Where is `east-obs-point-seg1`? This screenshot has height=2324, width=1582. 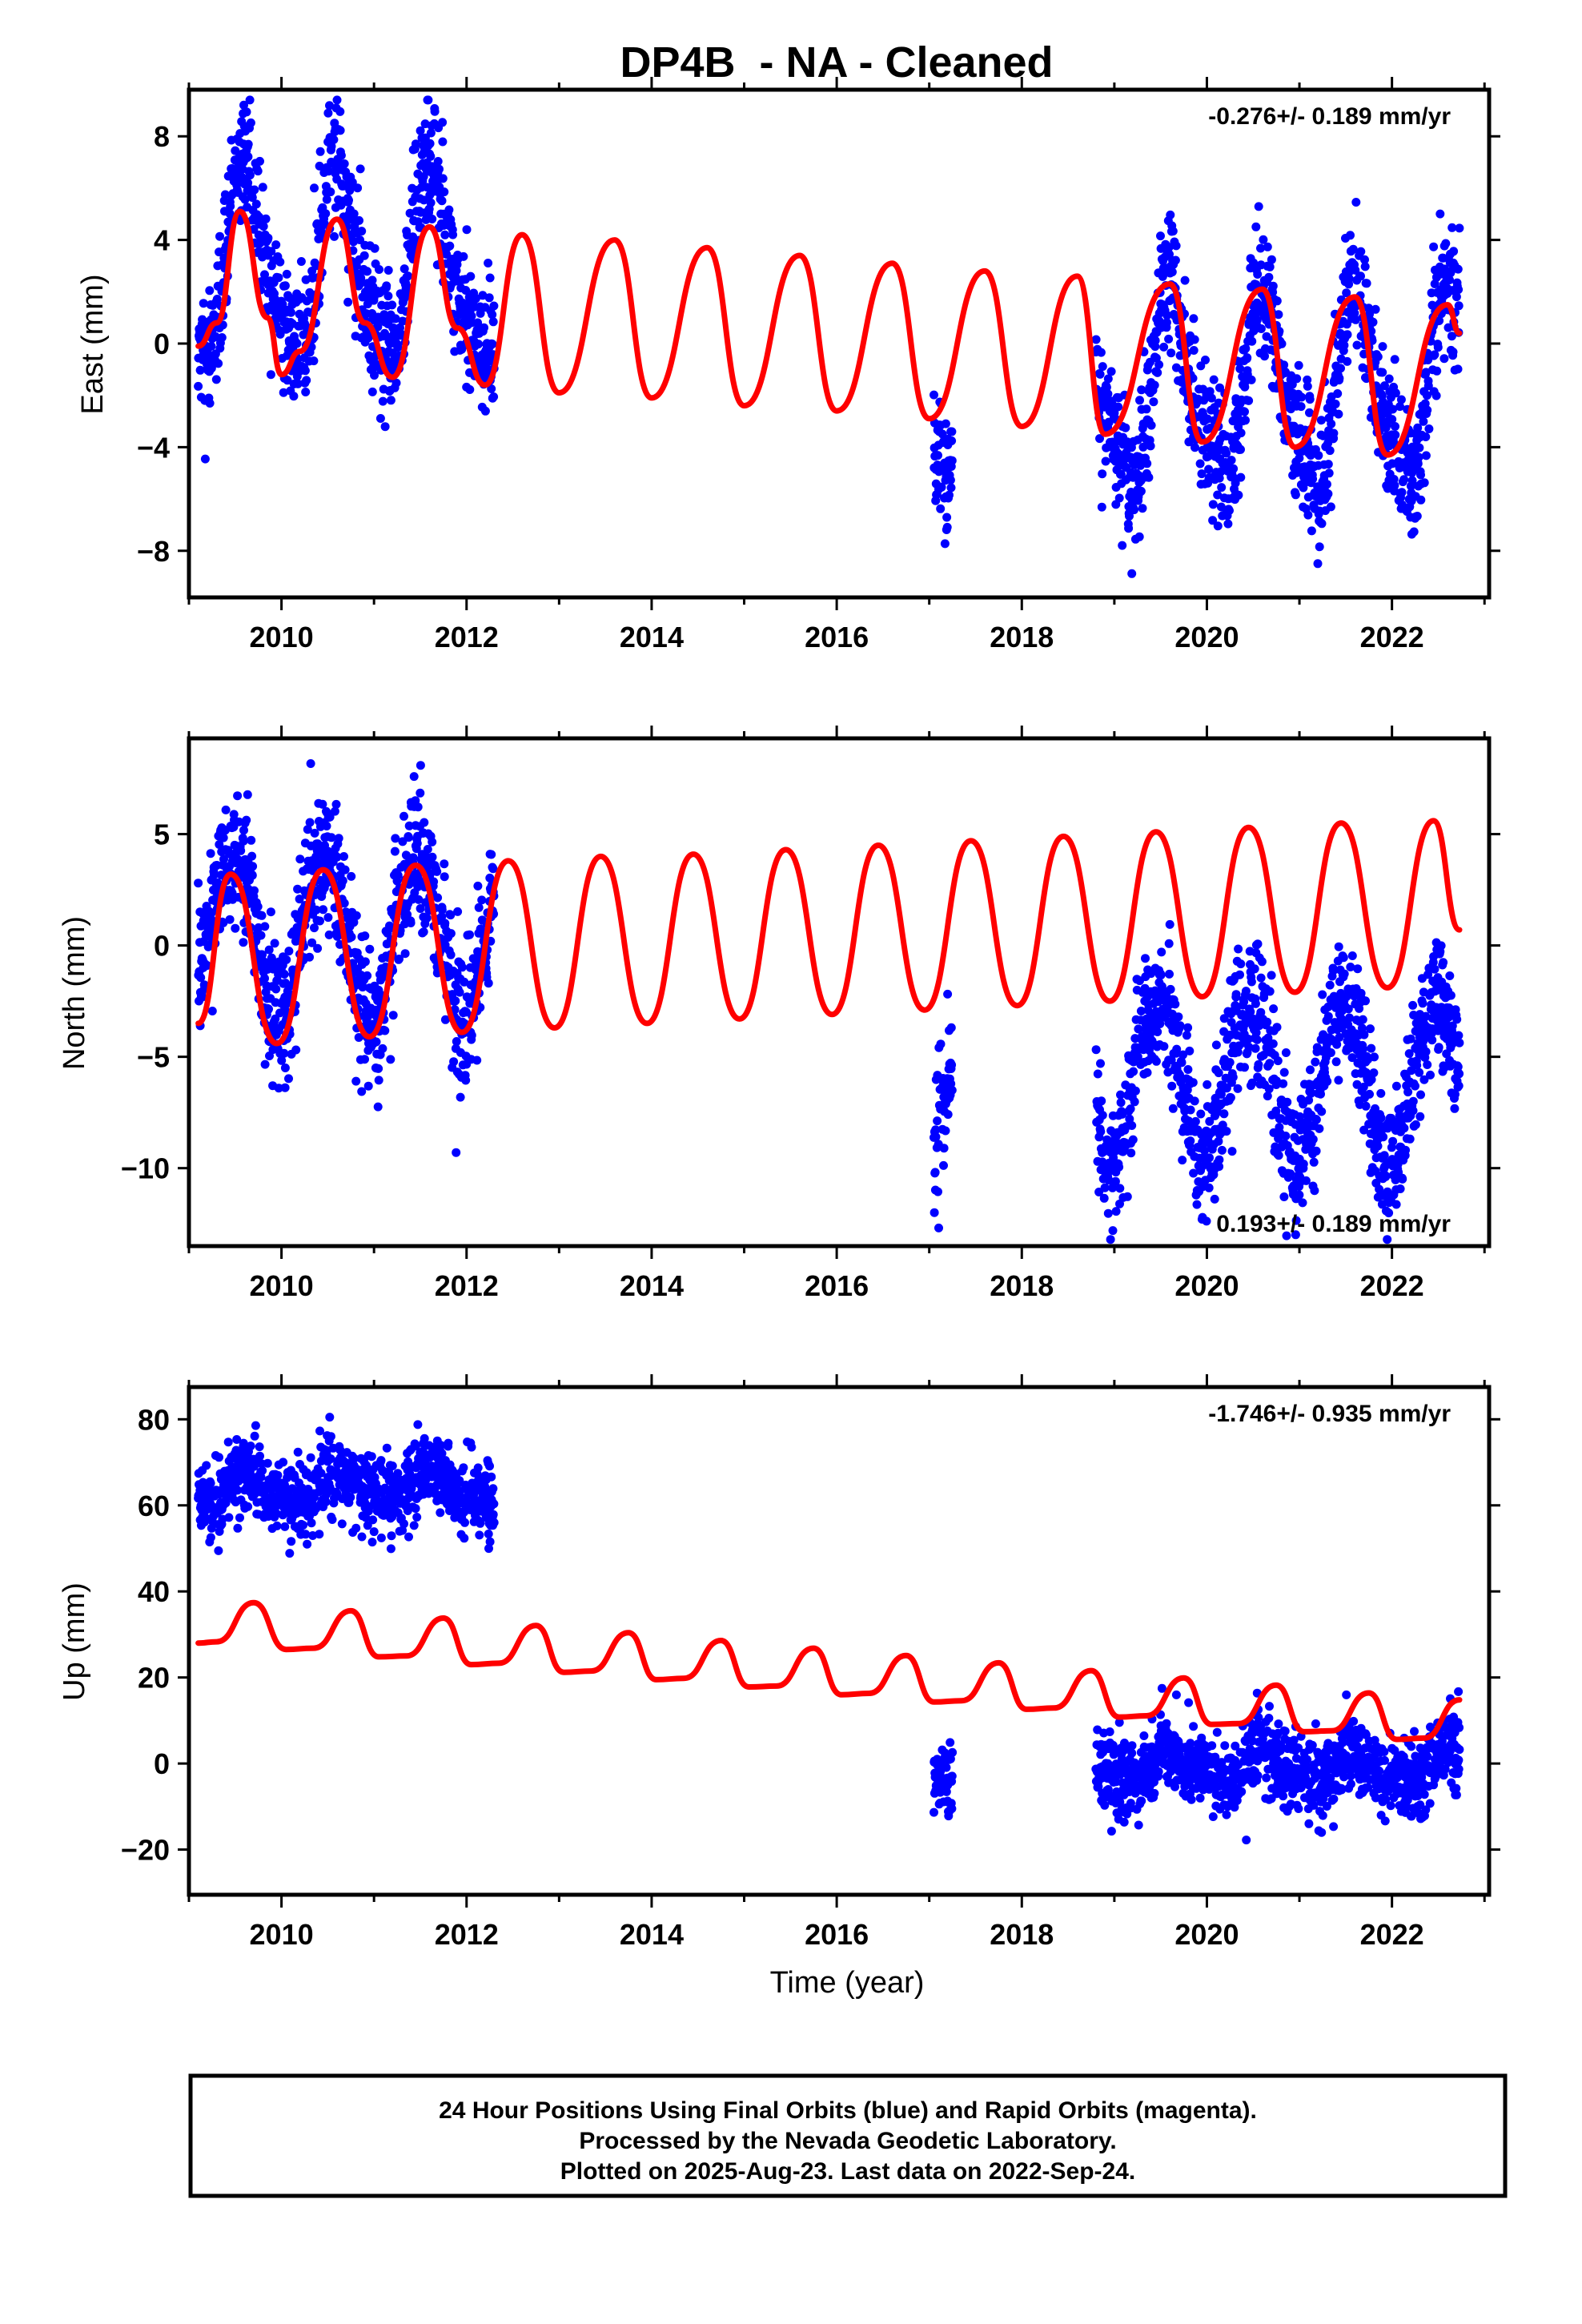
east-obs-point-seg1 is located at coordinates (952, 460).